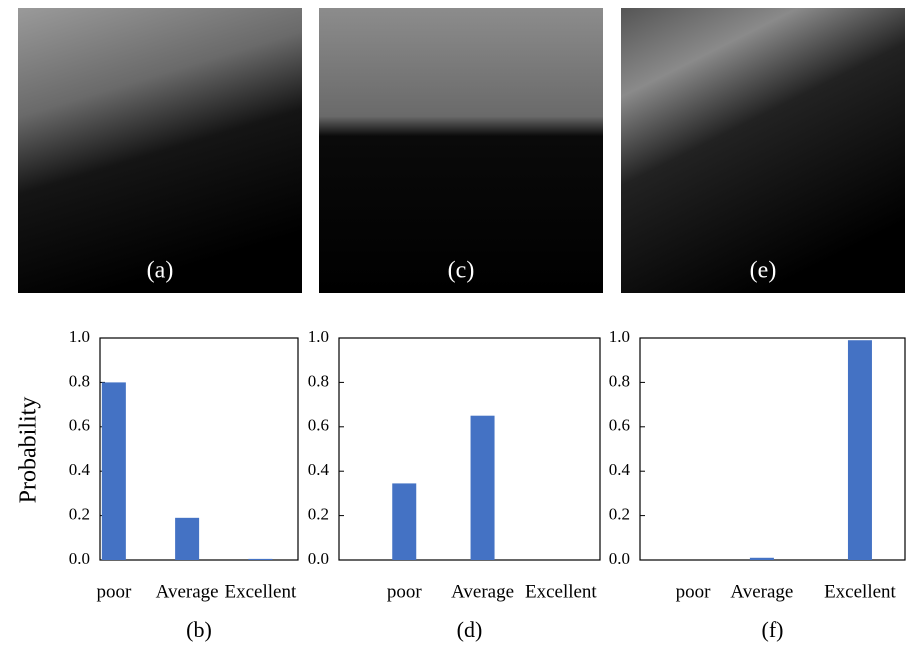 This screenshot has width=915, height=650. I want to click on y-axis-label: Probability, so click(29, 450).